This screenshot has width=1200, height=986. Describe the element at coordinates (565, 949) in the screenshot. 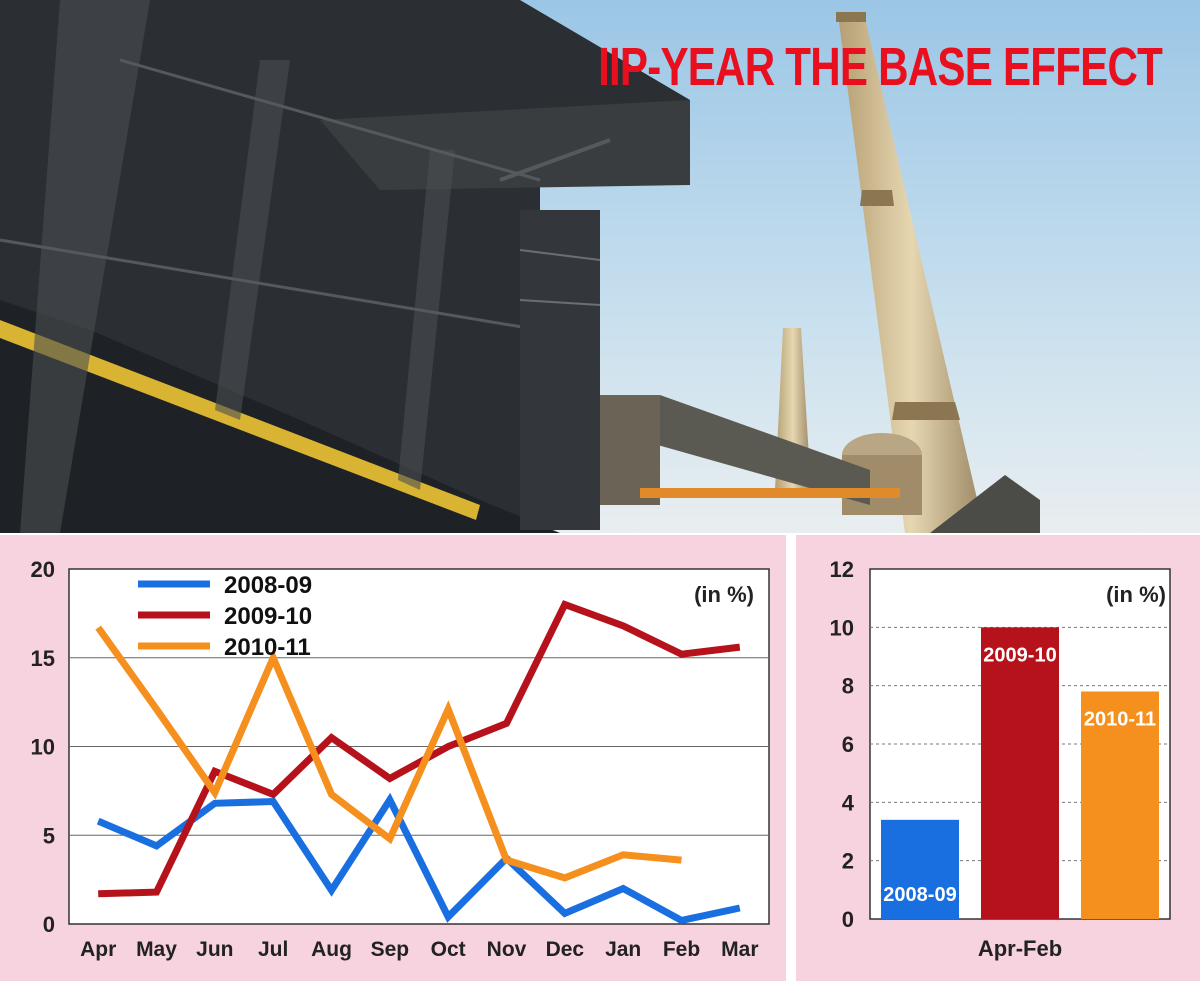

I see `x-tick-label: Dec` at that location.